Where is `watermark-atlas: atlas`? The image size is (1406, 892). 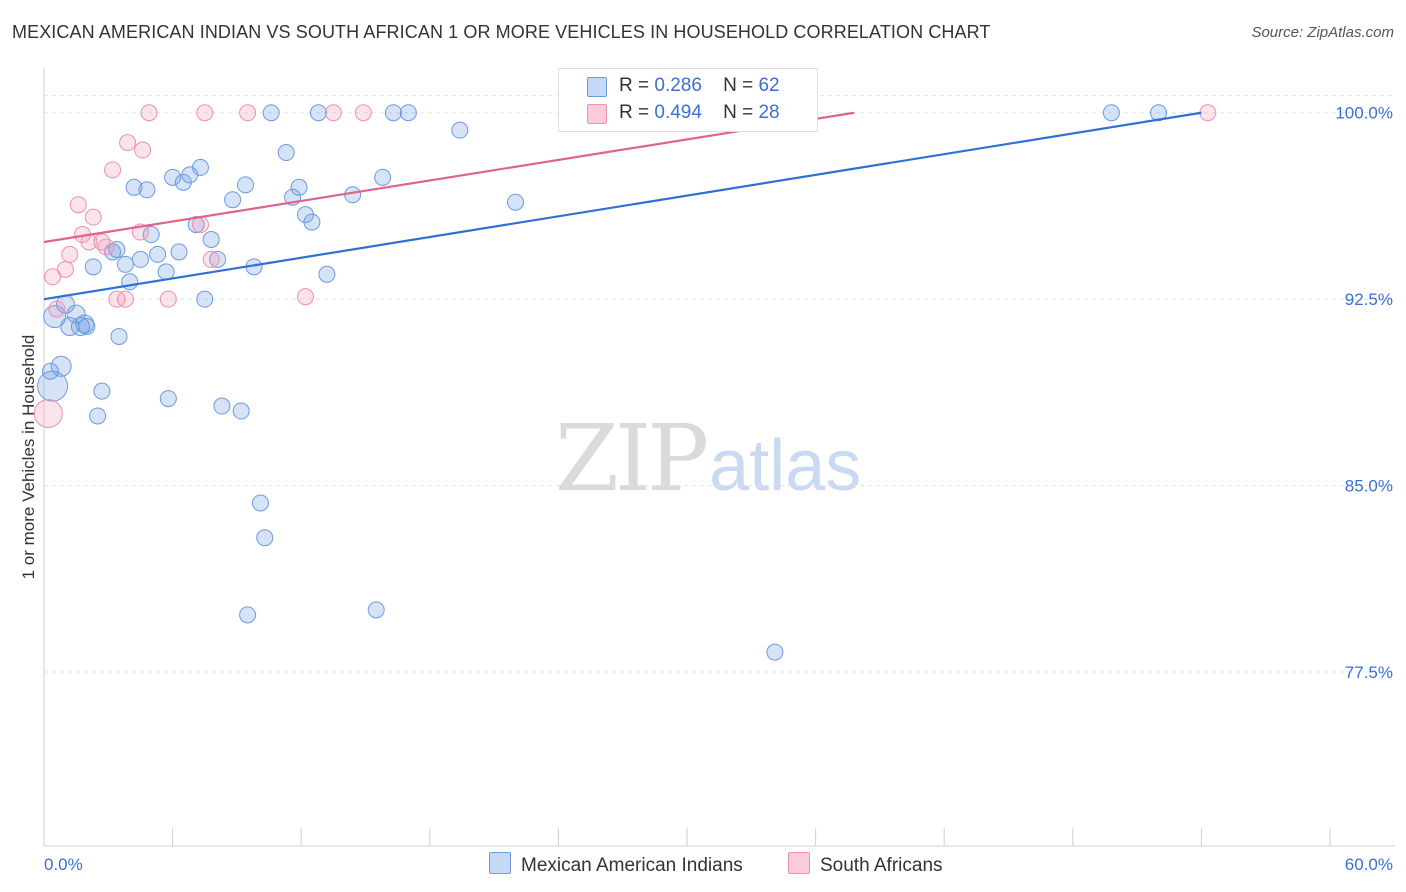 watermark-atlas: atlas is located at coordinates (785, 466).